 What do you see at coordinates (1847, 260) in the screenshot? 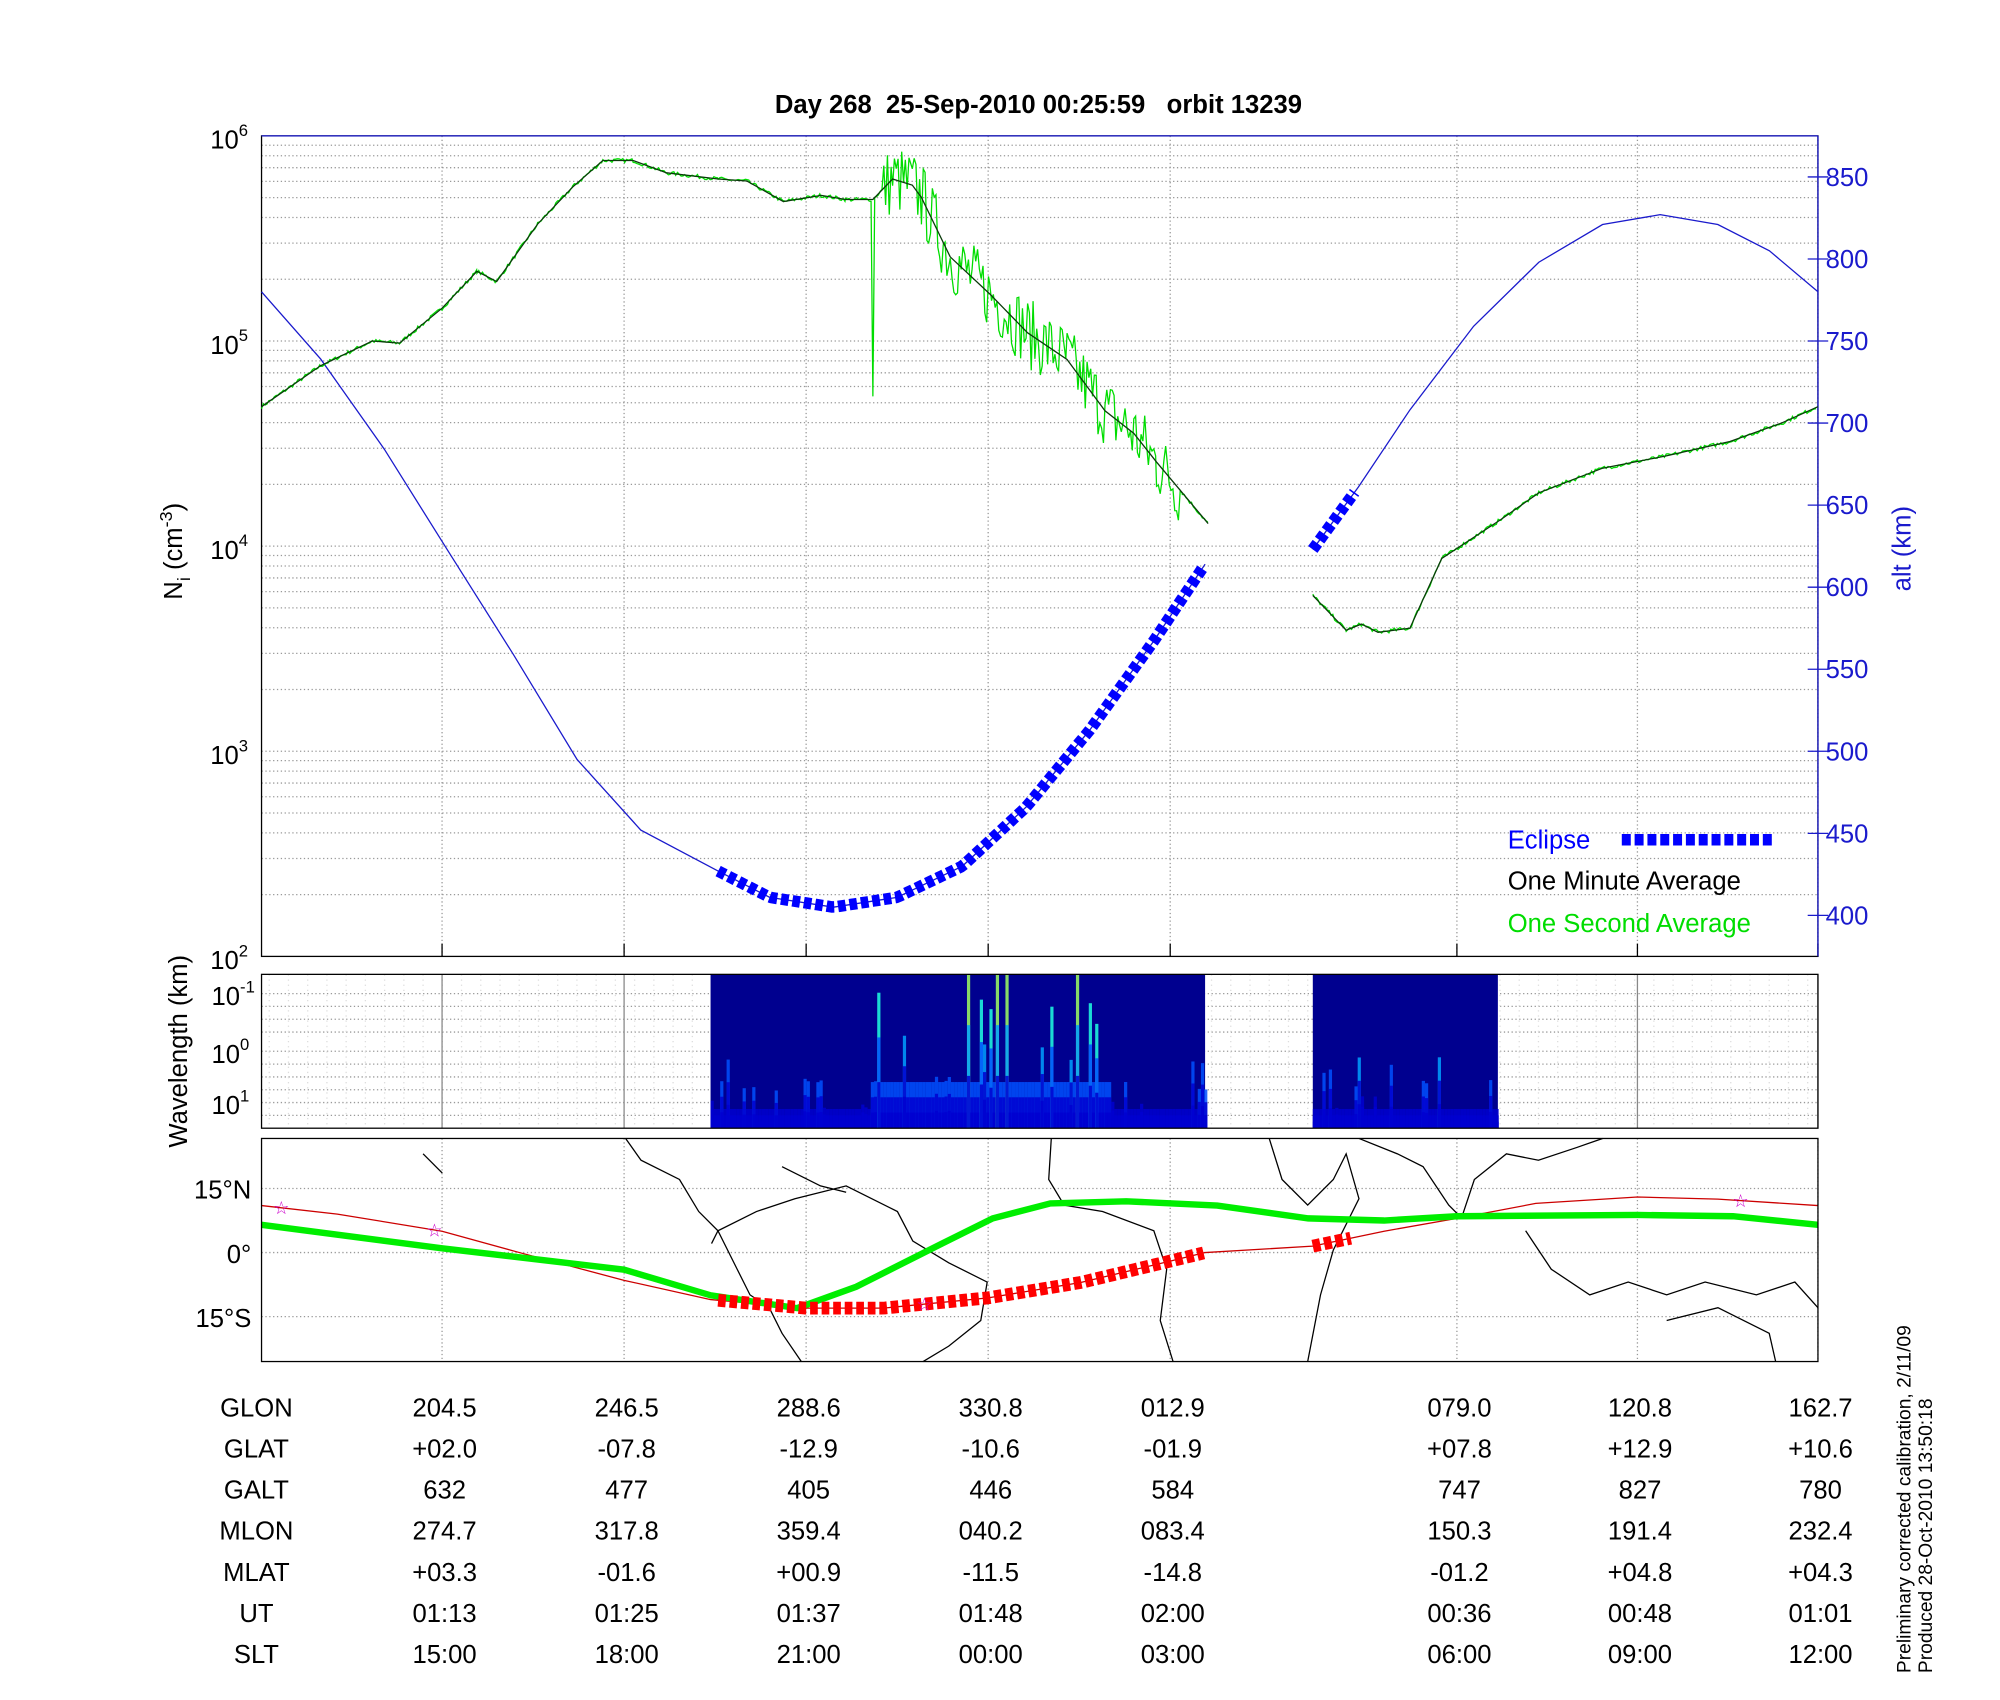
I see `alt-tick-label: 800` at bounding box center [1847, 260].